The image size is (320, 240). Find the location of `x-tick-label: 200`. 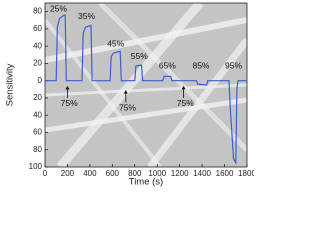

x-tick-label: 200 is located at coordinates (68, 173).